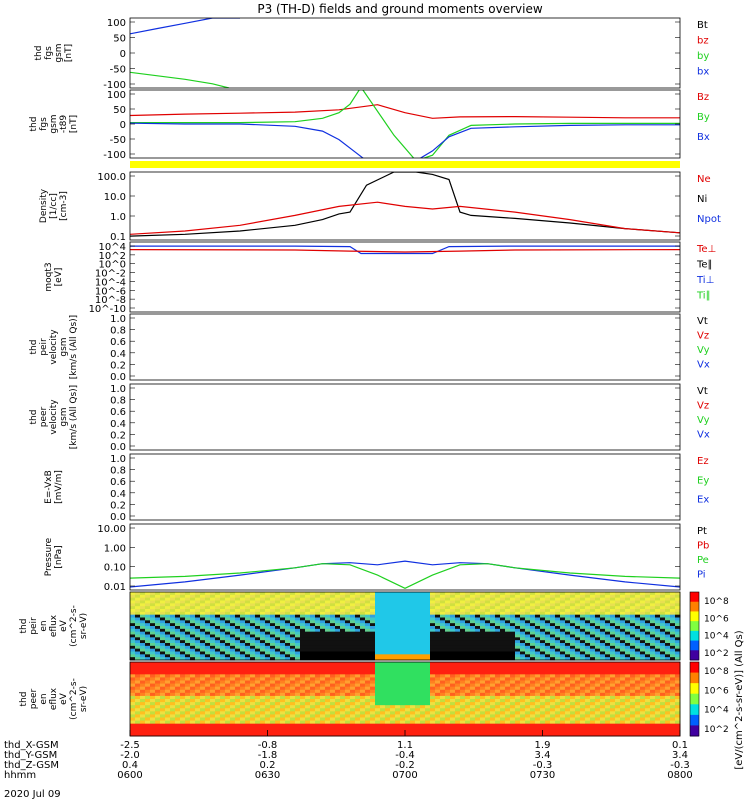 Image resolution: width=750 pixels, height=800 pixels. Describe the element at coordinates (703, 137) in the screenshot. I see `legend-Bx: Bx` at that location.